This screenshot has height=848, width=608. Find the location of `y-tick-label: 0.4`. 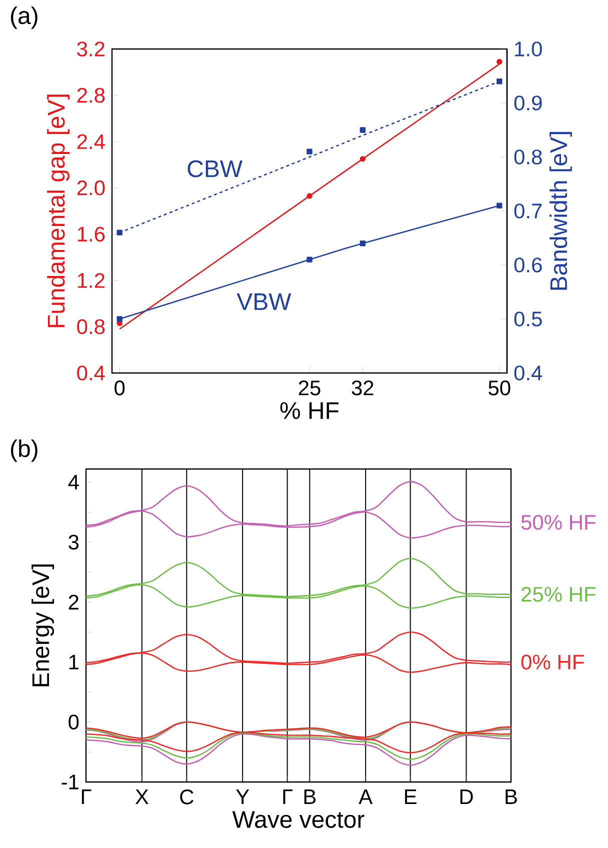

y-tick-label: 0.4 is located at coordinates (91, 373).